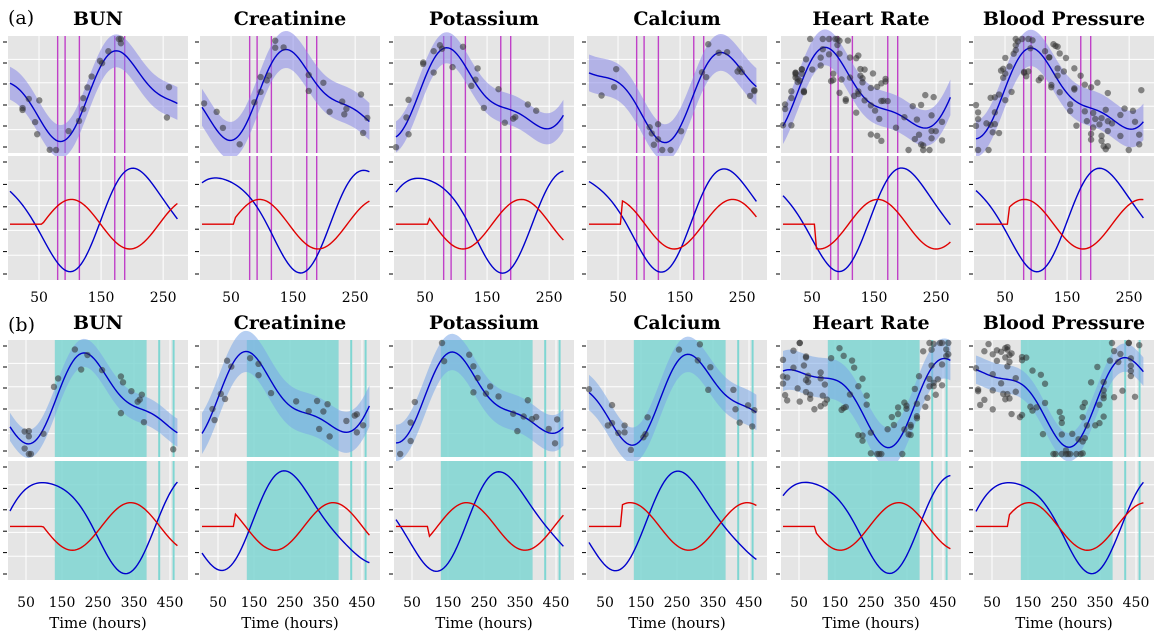 Image resolution: width=1156 pixels, height=632 pixels. I want to click on subplot-1-1: Creatinine 50 150 250 350 450 Time (hours), so click(287, 472).